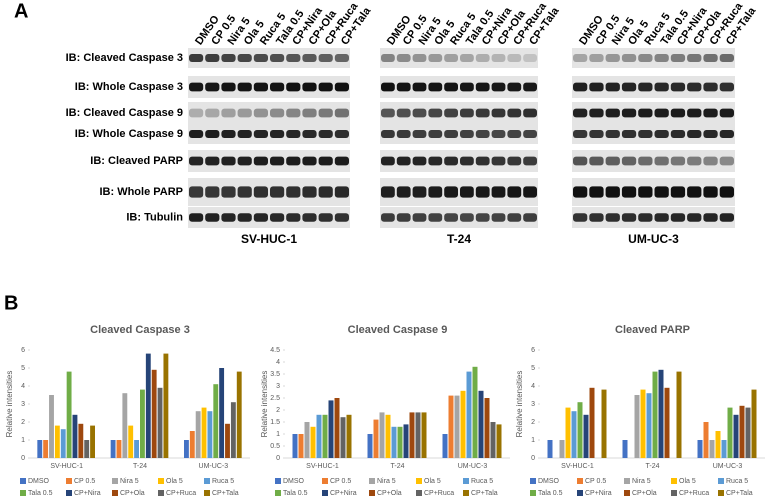 The height and width of the screenshot is (498, 777). What do you see at coordinates (739, 493) in the screenshot?
I see `legend-label: CP+Tala` at bounding box center [739, 493].